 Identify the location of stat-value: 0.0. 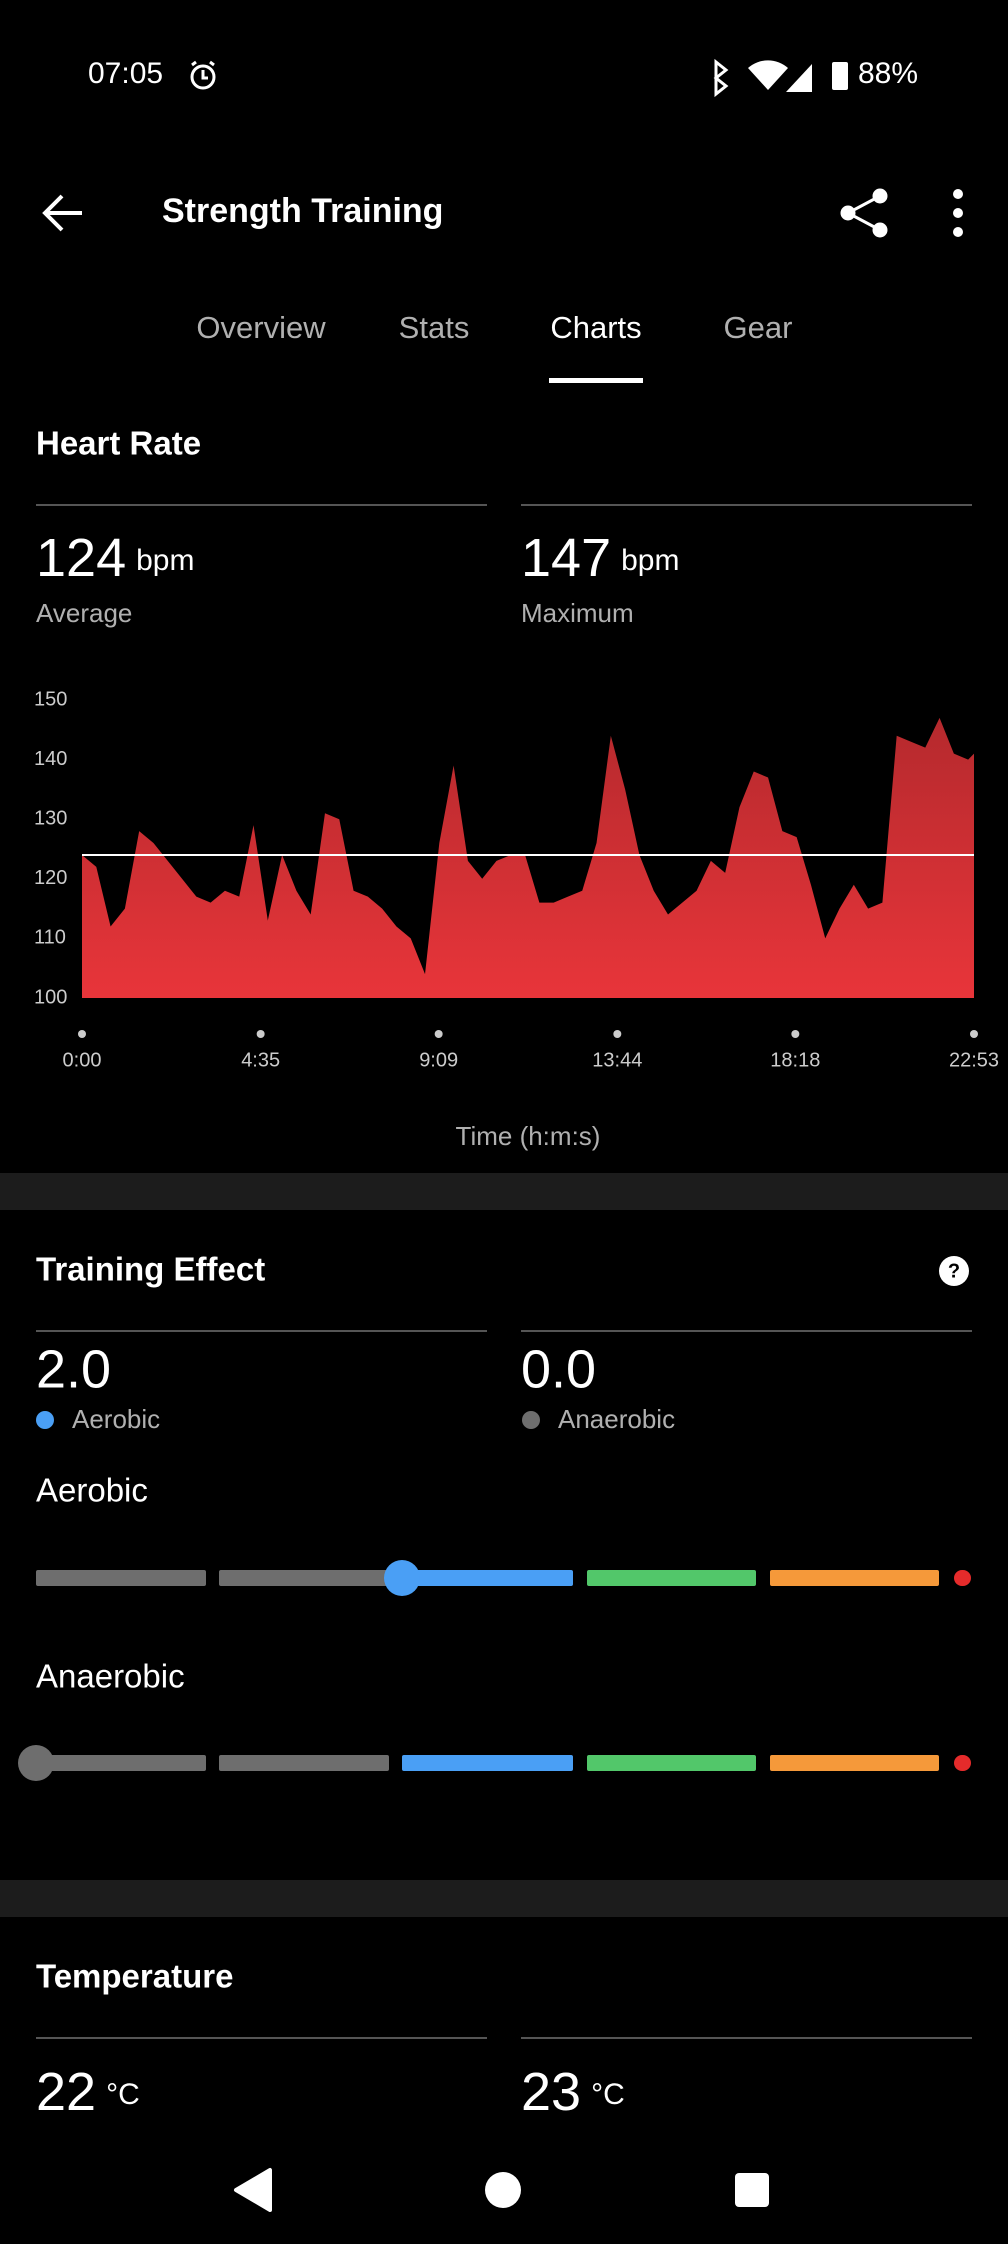
(558, 1369).